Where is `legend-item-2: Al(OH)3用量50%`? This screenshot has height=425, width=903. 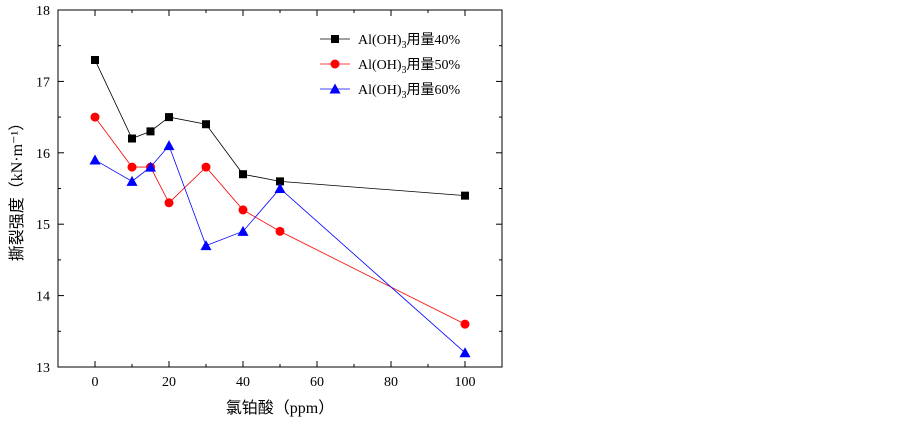
legend-item-2: Al(OH)3用量50% is located at coordinates (390, 66).